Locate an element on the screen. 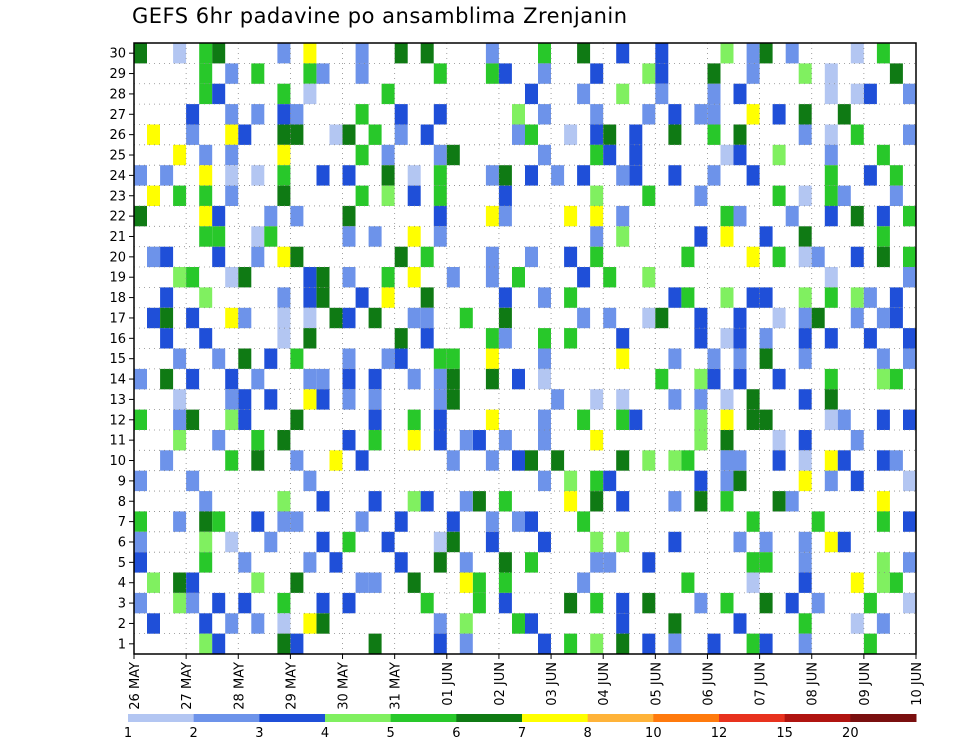 The height and width of the screenshot is (742, 960). y-tick-label: 12 is located at coordinates (117, 420).